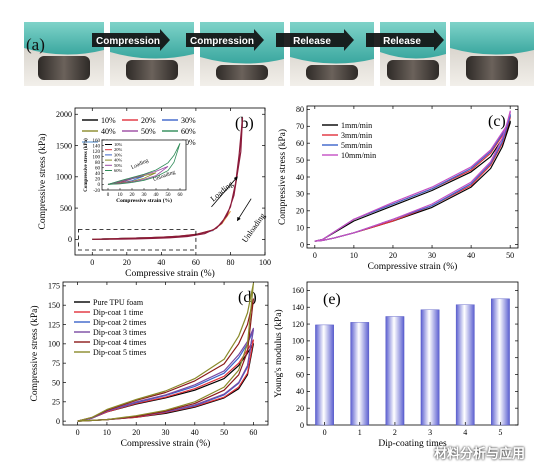 The image size is (539, 474). I want to click on y-tick-label: 10, so click(300, 228).